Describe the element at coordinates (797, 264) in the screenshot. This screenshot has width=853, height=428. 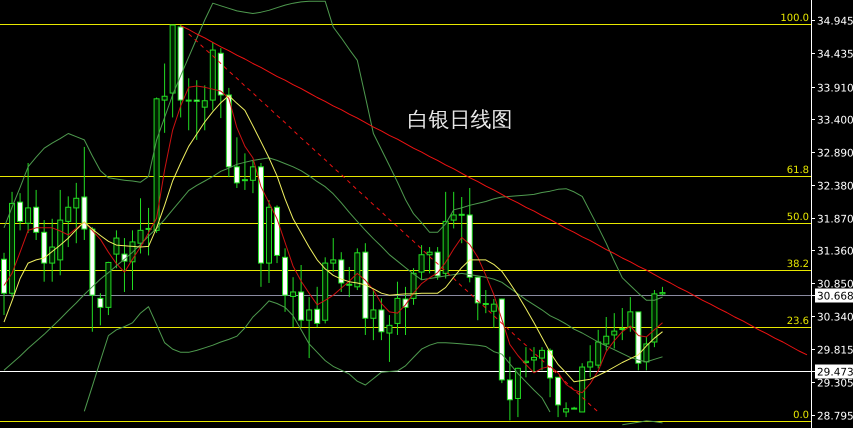
I see `annotation: 38.2` at that location.